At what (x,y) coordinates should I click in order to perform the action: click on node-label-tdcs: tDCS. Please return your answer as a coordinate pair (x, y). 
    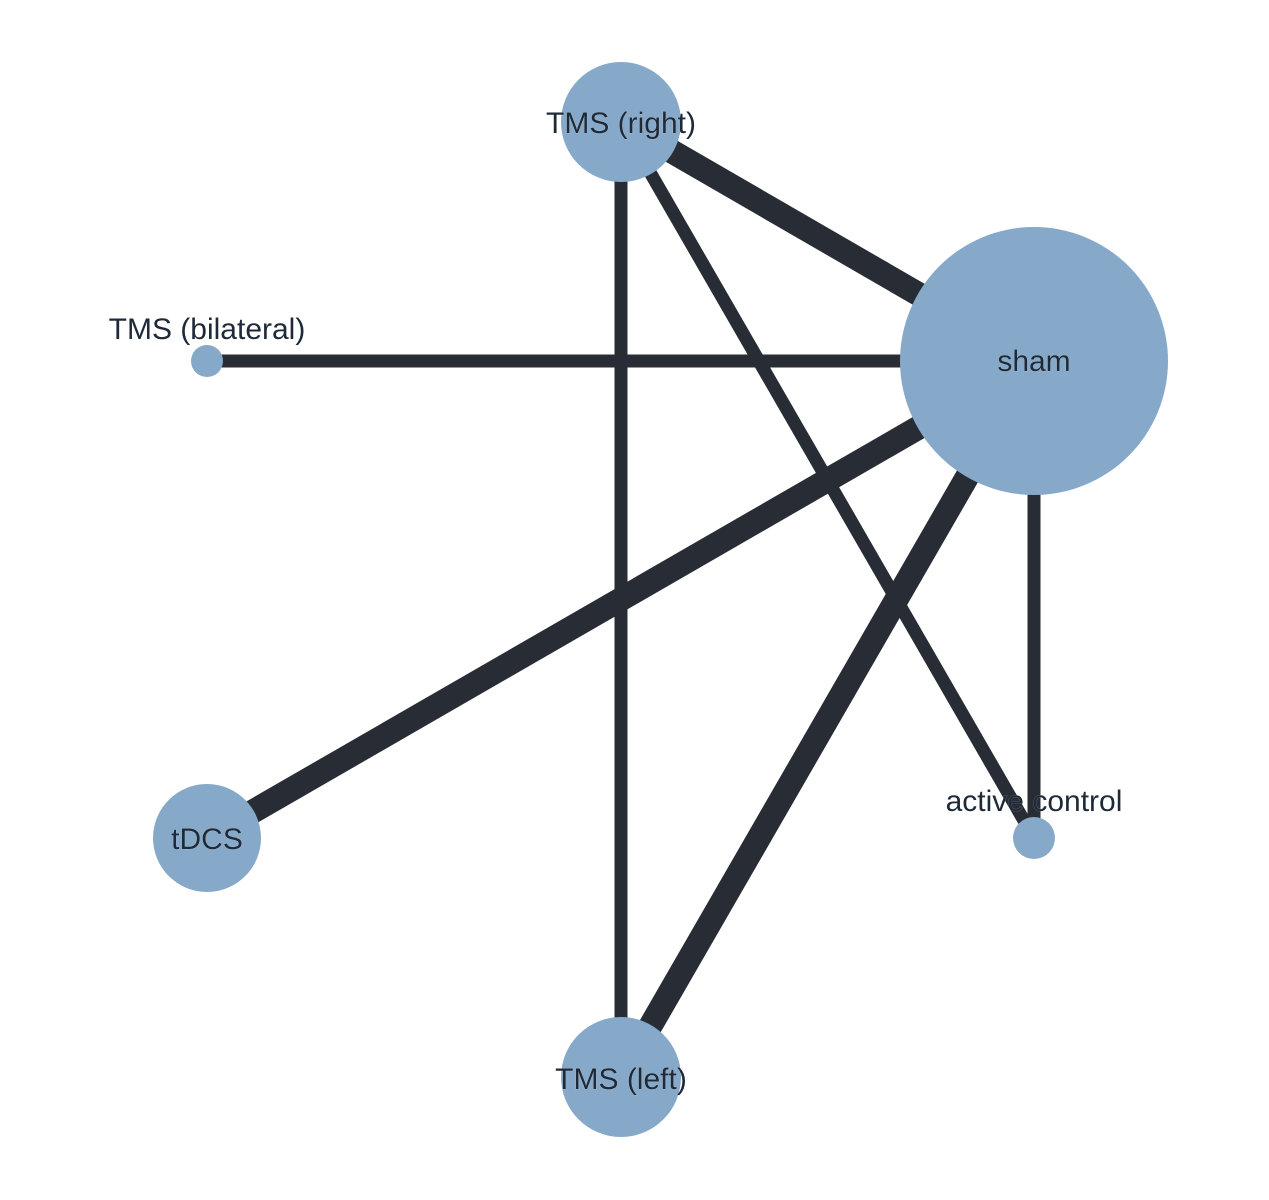
    Looking at the image, I should click on (207, 839).